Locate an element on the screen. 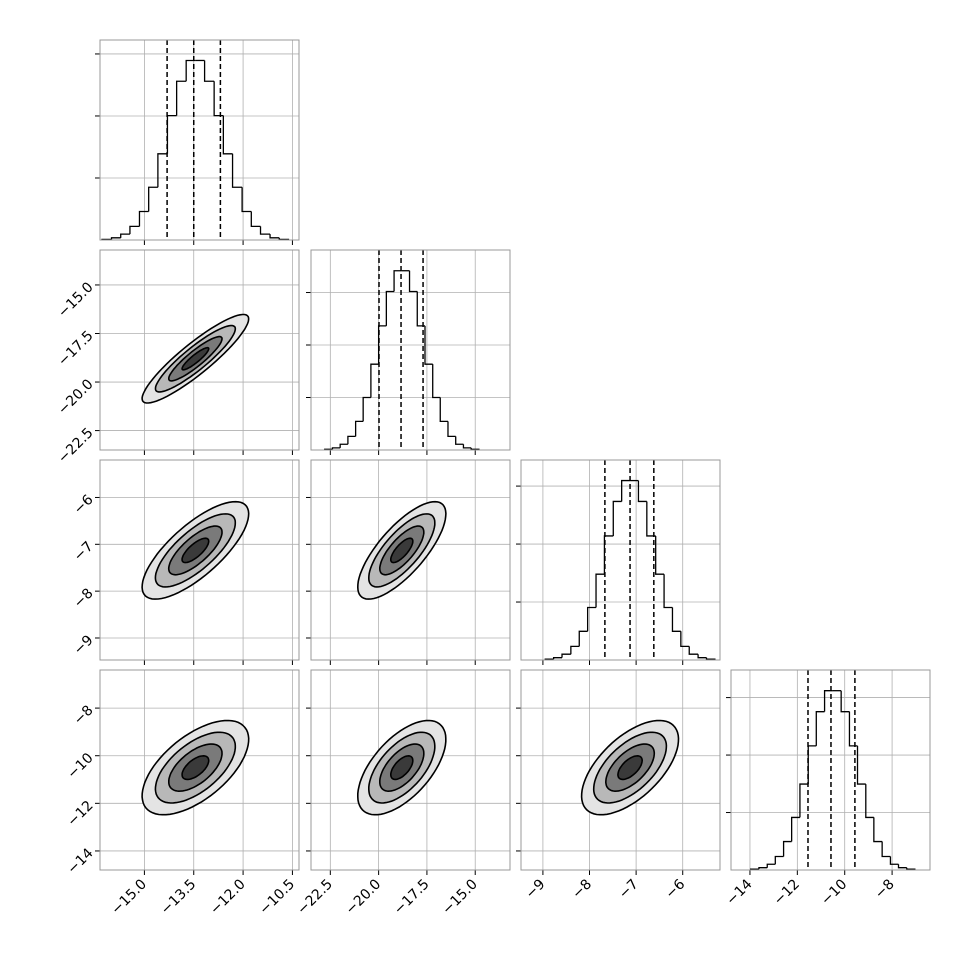 The width and height of the screenshot is (970, 974). y-tick-label: −20.0 is located at coordinates (76, 397).